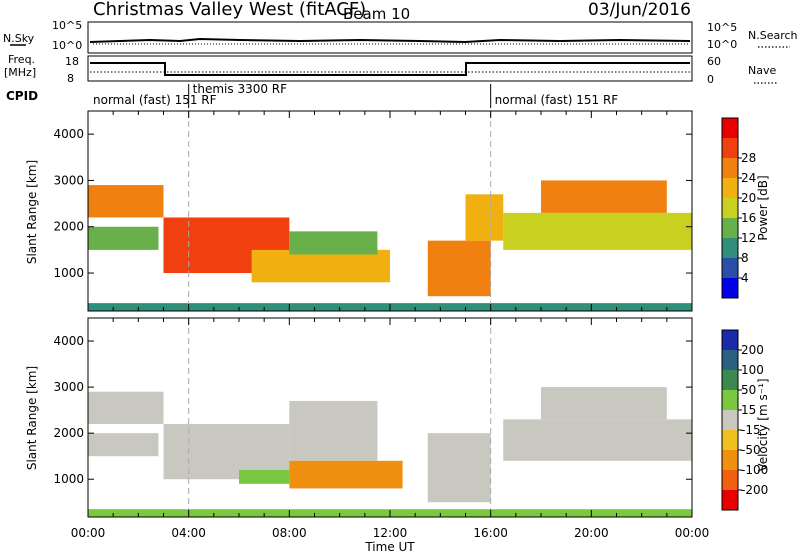  I want to click on station-title: Christmas Valley West (fitACF), so click(229, 10).